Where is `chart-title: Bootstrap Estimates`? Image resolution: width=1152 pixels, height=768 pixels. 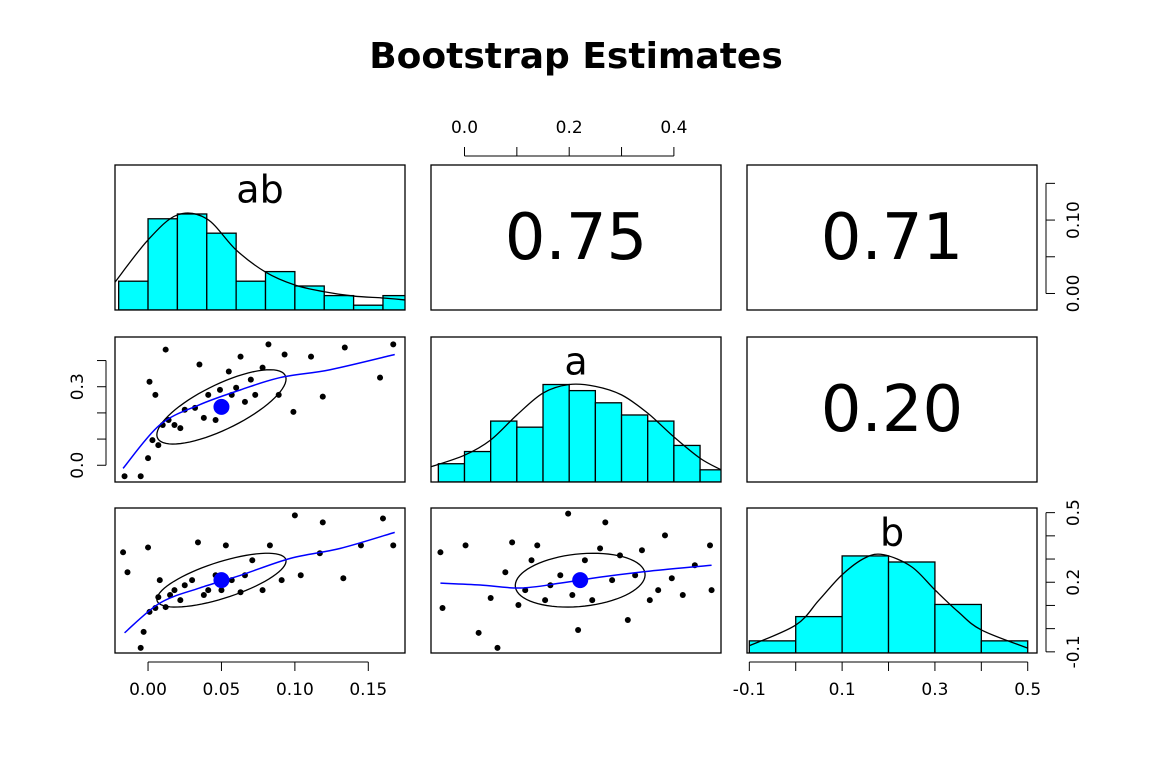 chart-title: Bootstrap Estimates is located at coordinates (576, 56).